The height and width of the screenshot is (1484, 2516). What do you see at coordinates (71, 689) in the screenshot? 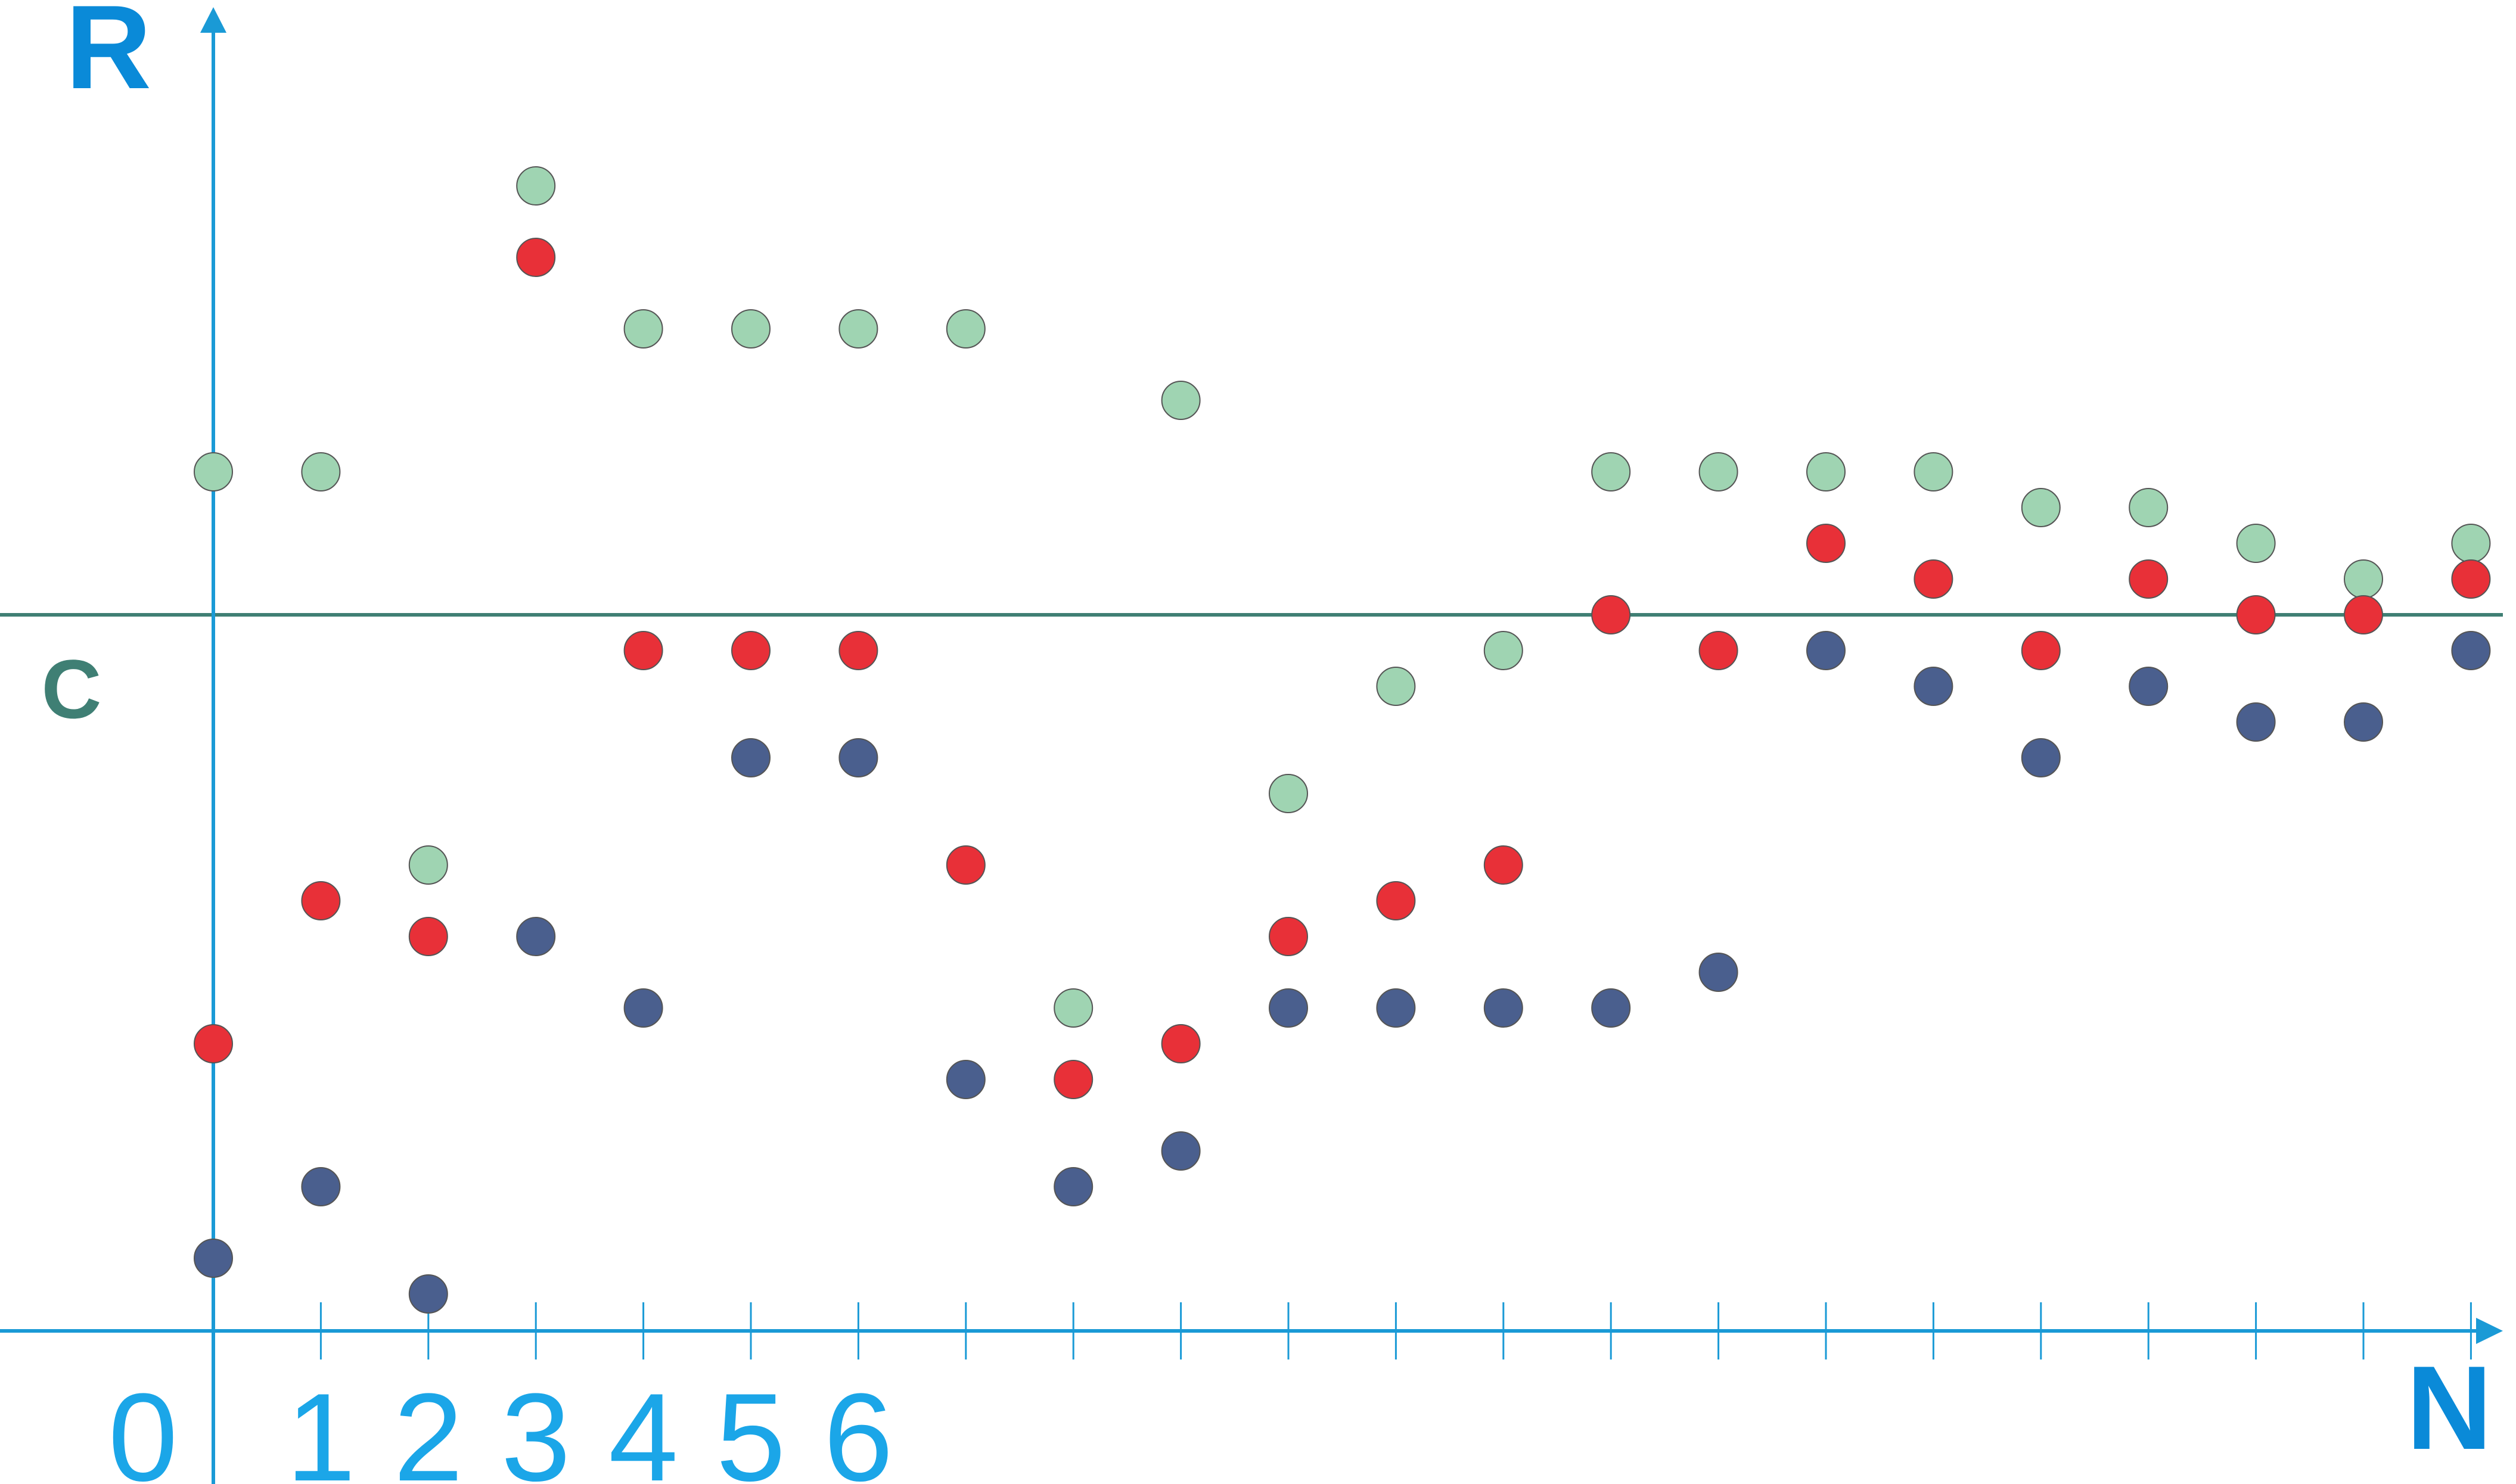
I see `reference-line-label: C` at bounding box center [71, 689].